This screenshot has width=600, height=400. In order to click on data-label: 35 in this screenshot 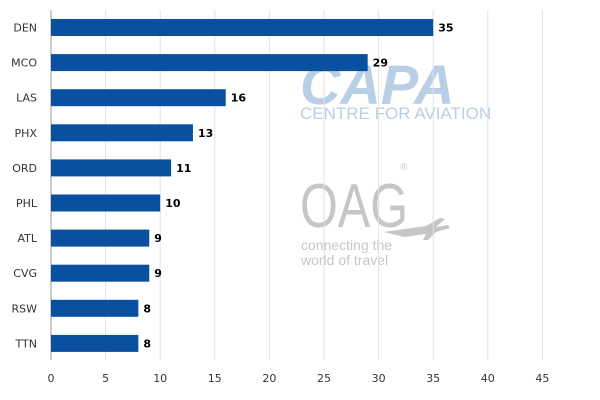, I will do `click(445, 28)`.